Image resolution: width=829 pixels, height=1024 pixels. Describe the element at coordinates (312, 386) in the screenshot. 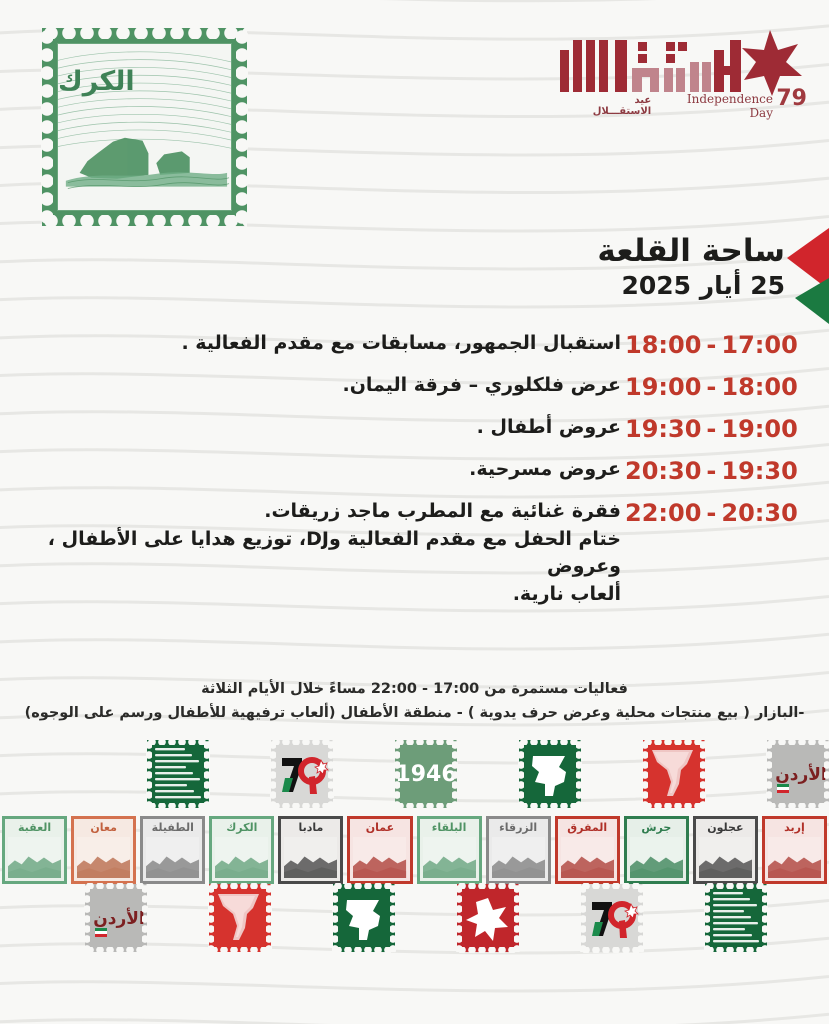

I see `schedule-description: عرض فلكلوري – فرقة اليمان.` at that location.